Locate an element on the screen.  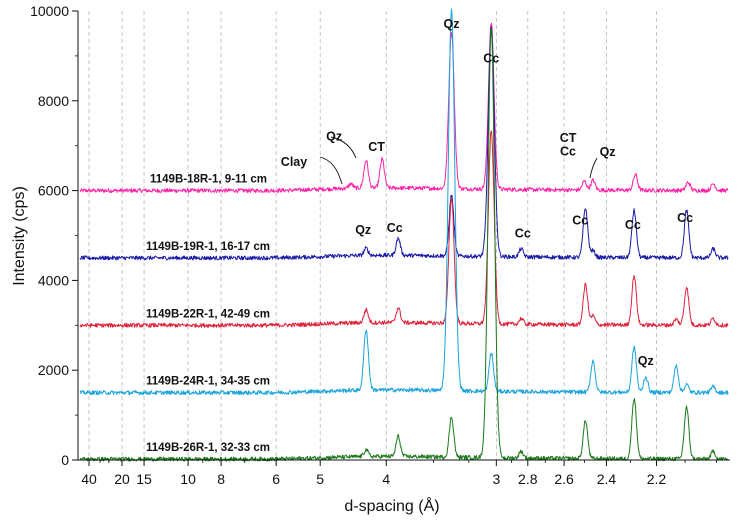
series-label: 1149B-22R-1, 42-49 cm is located at coordinates (208, 314).